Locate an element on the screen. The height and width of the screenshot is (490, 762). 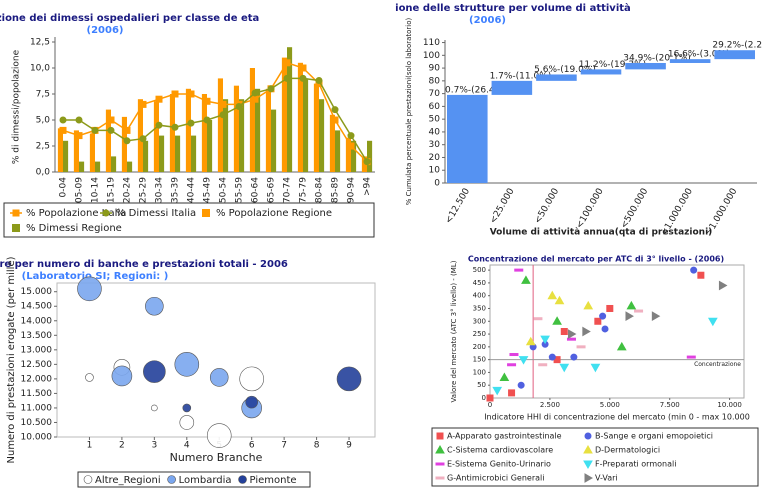
x-tick-label: 80-84 is located at coordinates (320, 190).